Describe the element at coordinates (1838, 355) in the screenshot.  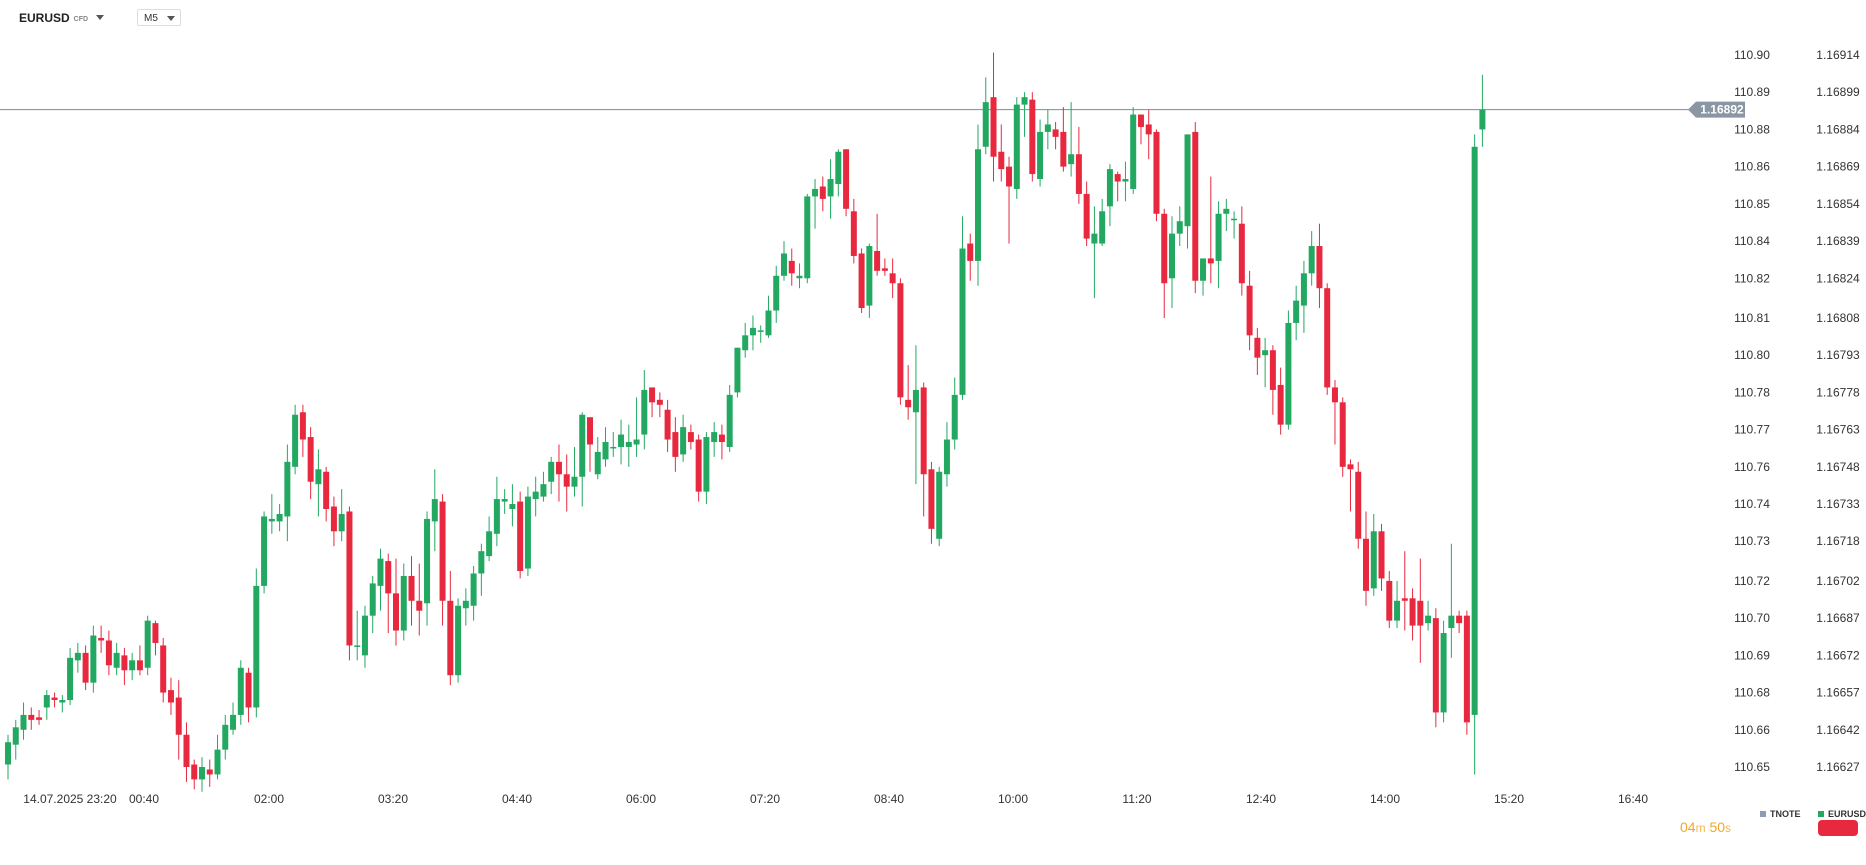
I see `y-tick-right: 1.16793` at that location.